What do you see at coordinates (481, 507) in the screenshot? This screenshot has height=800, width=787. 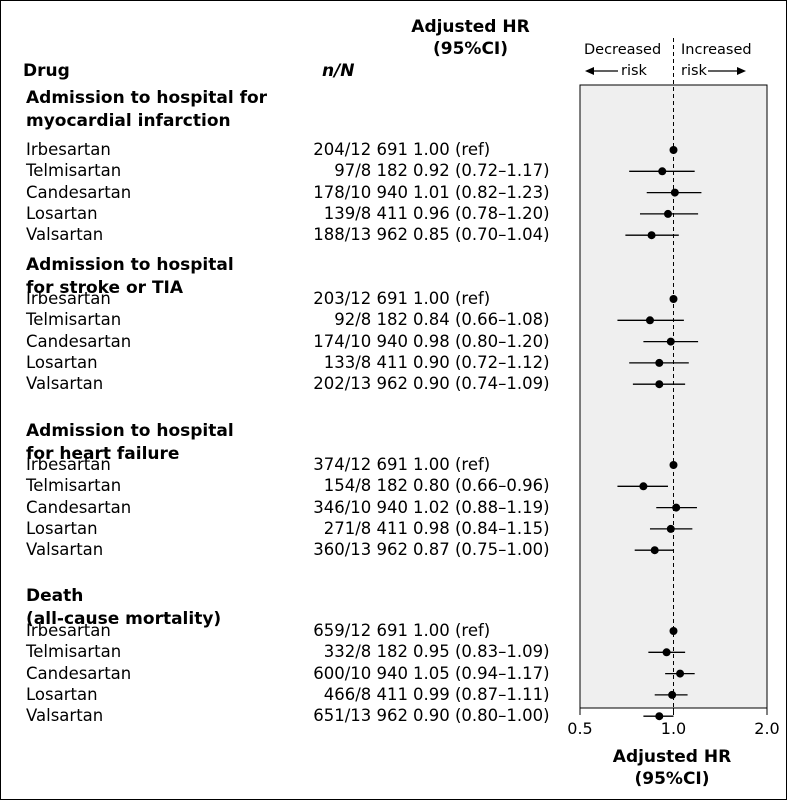 I see `hr-ci-text: 1.02 (0.88–1.19)` at bounding box center [481, 507].